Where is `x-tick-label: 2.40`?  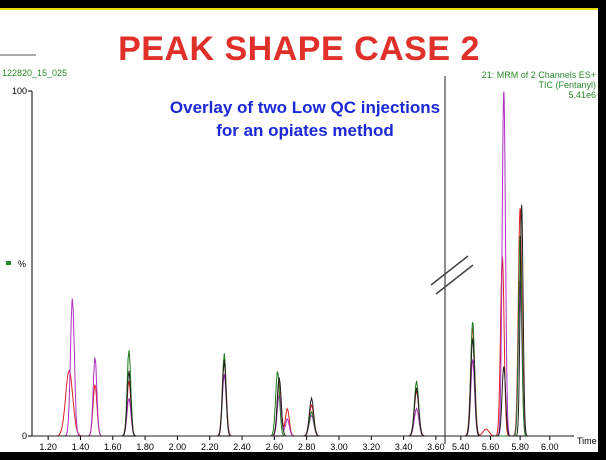 x-tick-label: 2.40 is located at coordinates (242, 447).